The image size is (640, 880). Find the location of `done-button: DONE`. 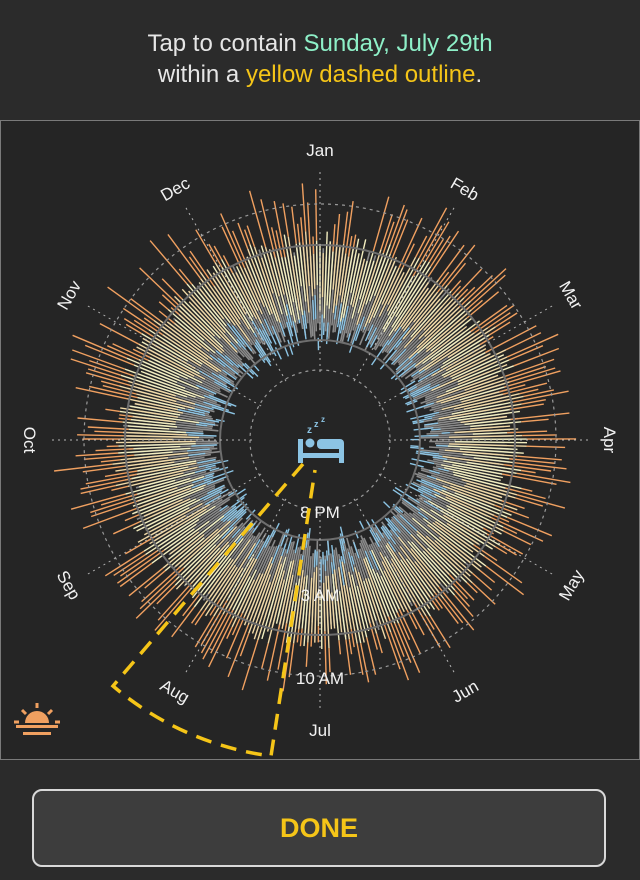

done-button: DONE is located at coordinates (319, 828).